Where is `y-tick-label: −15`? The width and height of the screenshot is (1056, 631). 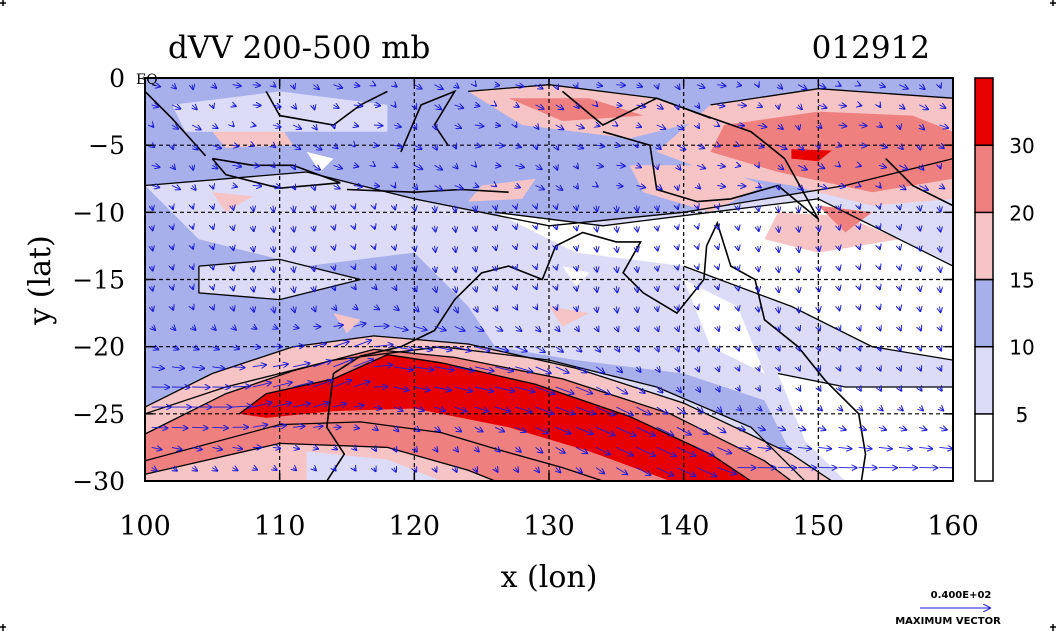 y-tick-label: −15 is located at coordinates (98, 280).